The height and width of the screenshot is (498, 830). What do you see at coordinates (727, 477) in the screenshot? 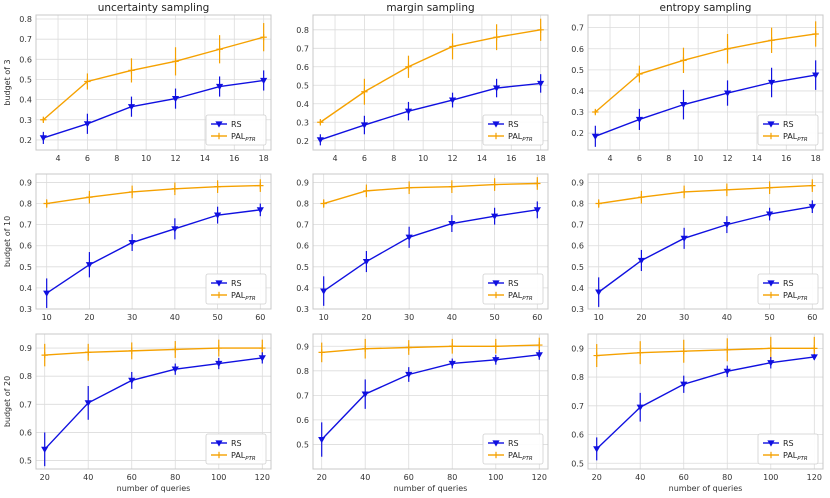
I see `xtick-label: 80` at bounding box center [727, 477].